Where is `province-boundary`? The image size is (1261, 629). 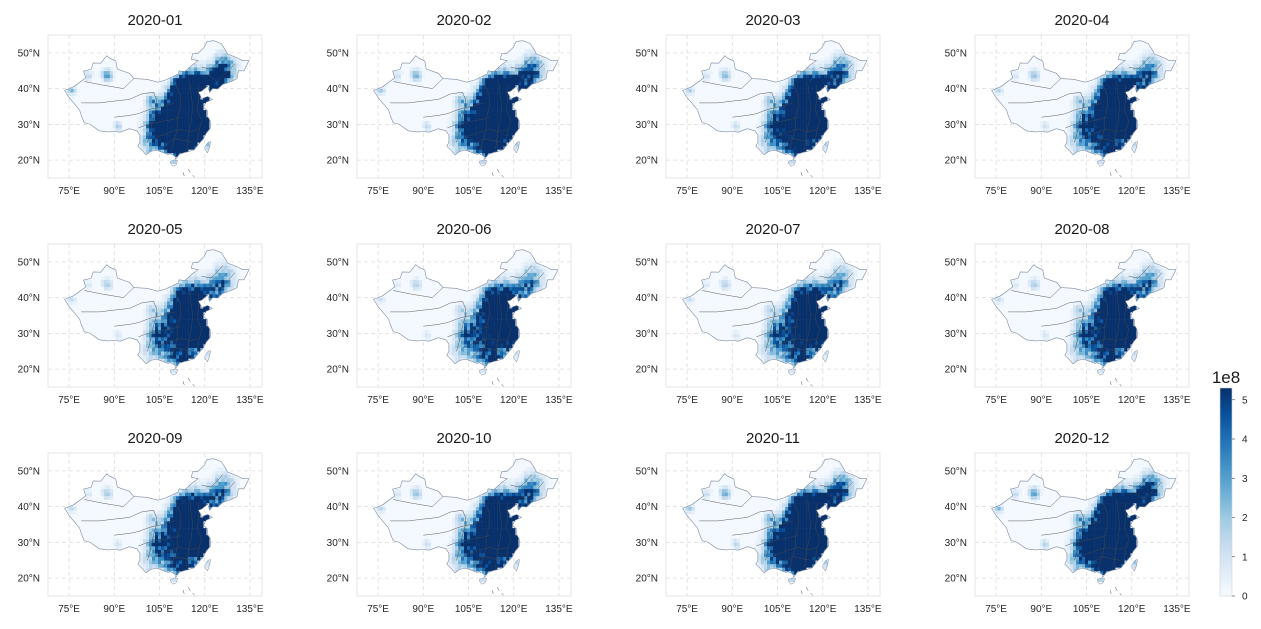 province-boundary is located at coordinates (426, 97).